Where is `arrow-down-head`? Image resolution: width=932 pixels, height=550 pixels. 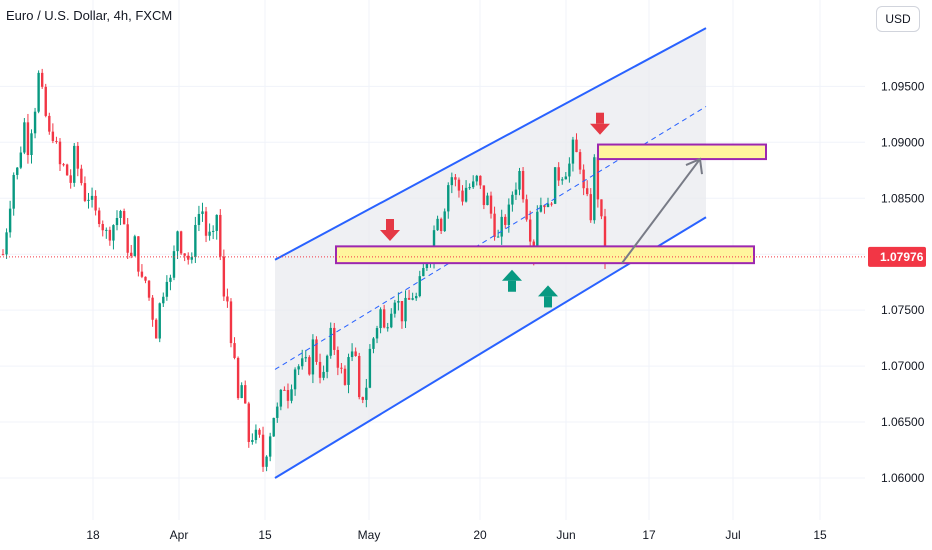
arrow-down-head is located at coordinates (390, 236).